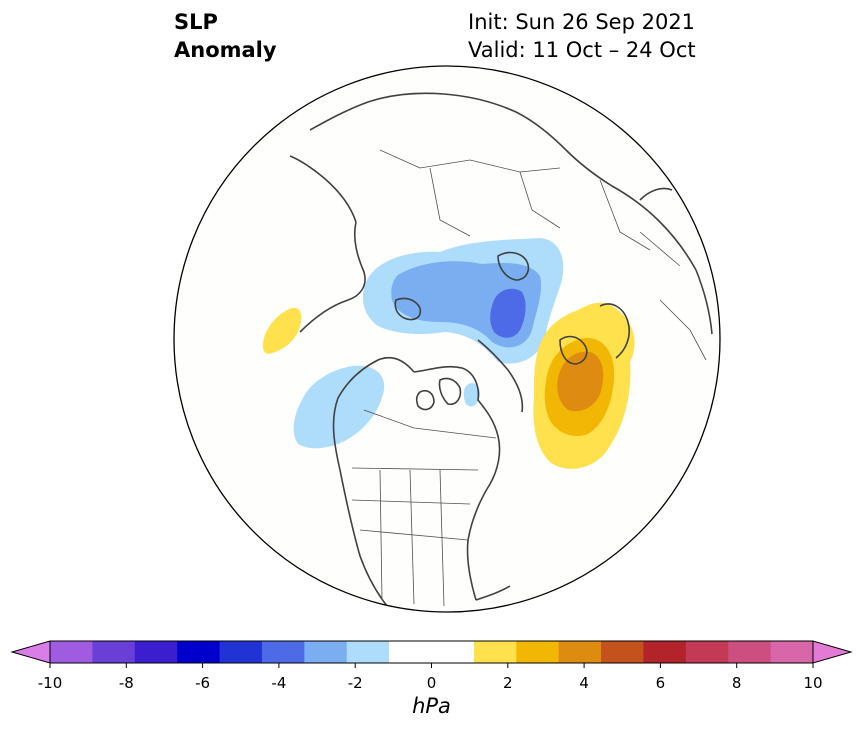 This screenshot has width=863, height=732. Describe the element at coordinates (278, 682) in the screenshot. I see `colorbar-tick-label: -4` at that location.